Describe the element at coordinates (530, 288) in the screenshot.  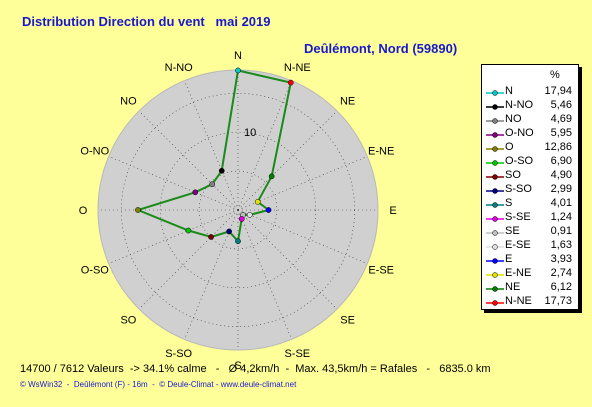
I see `legend-item: NE 6,12` at that location.